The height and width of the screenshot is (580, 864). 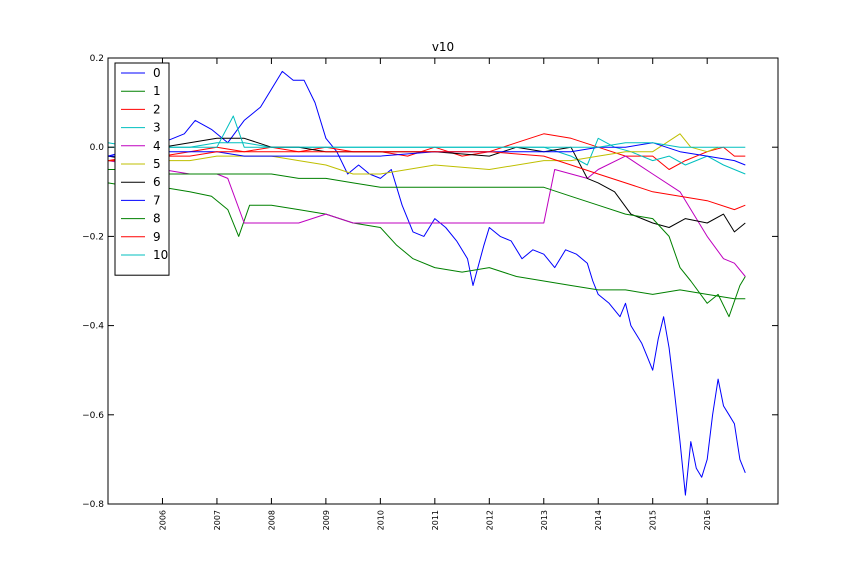 What do you see at coordinates (157, 200) in the screenshot?
I see `legend-label-7: 7` at bounding box center [157, 200].